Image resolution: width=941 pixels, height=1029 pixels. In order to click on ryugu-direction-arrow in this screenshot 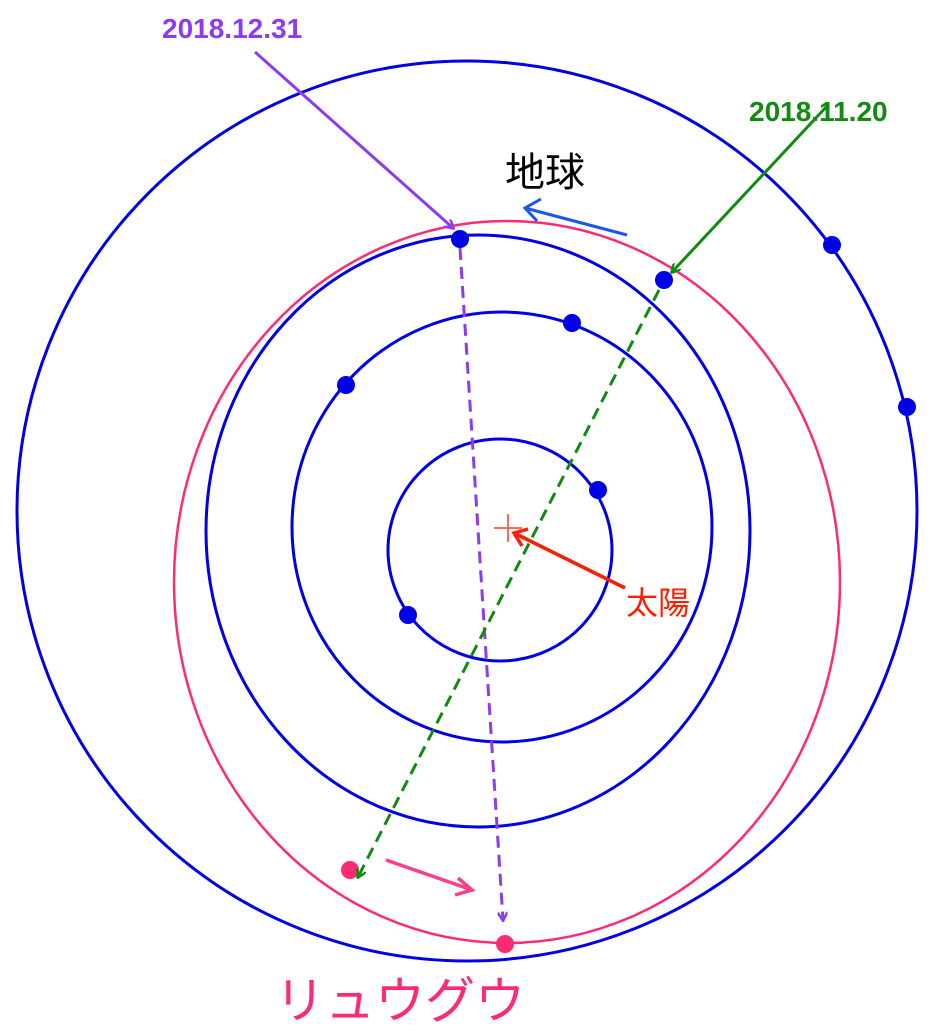, I will do `click(430, 877)`.